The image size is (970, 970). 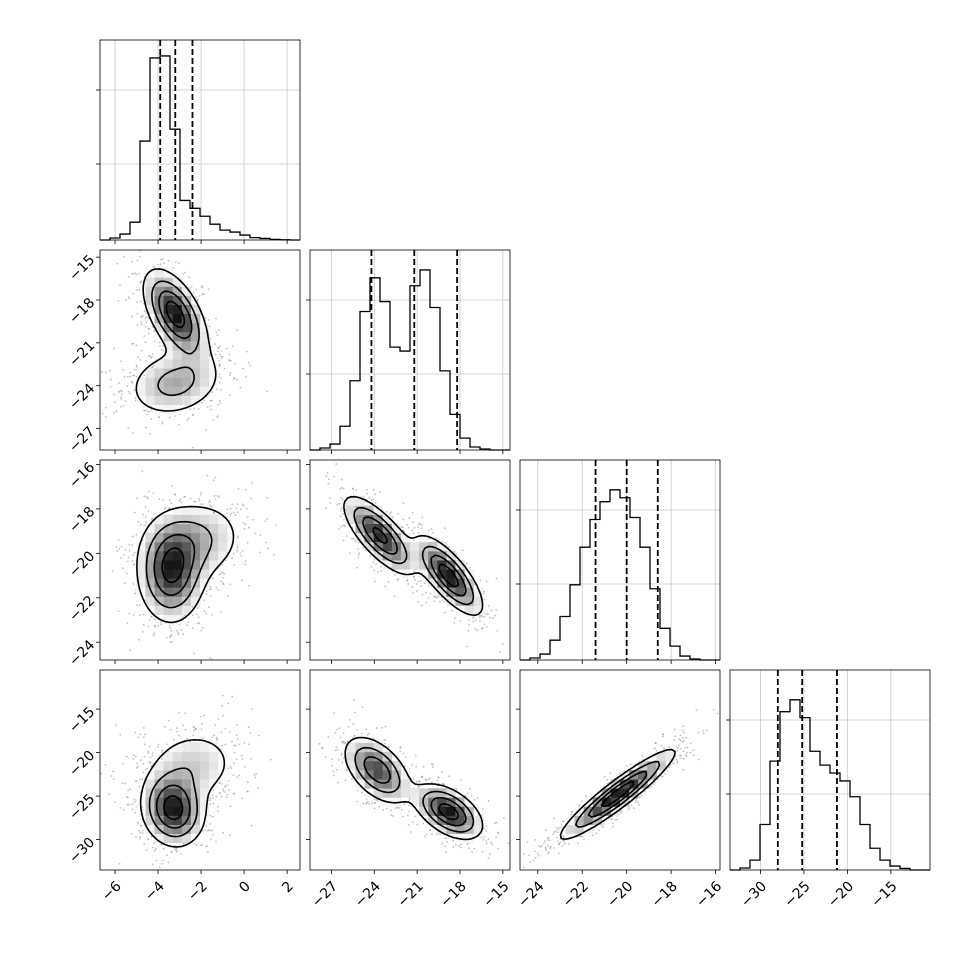 I want to click on y-tick-label: −20, so click(x=82, y=764).